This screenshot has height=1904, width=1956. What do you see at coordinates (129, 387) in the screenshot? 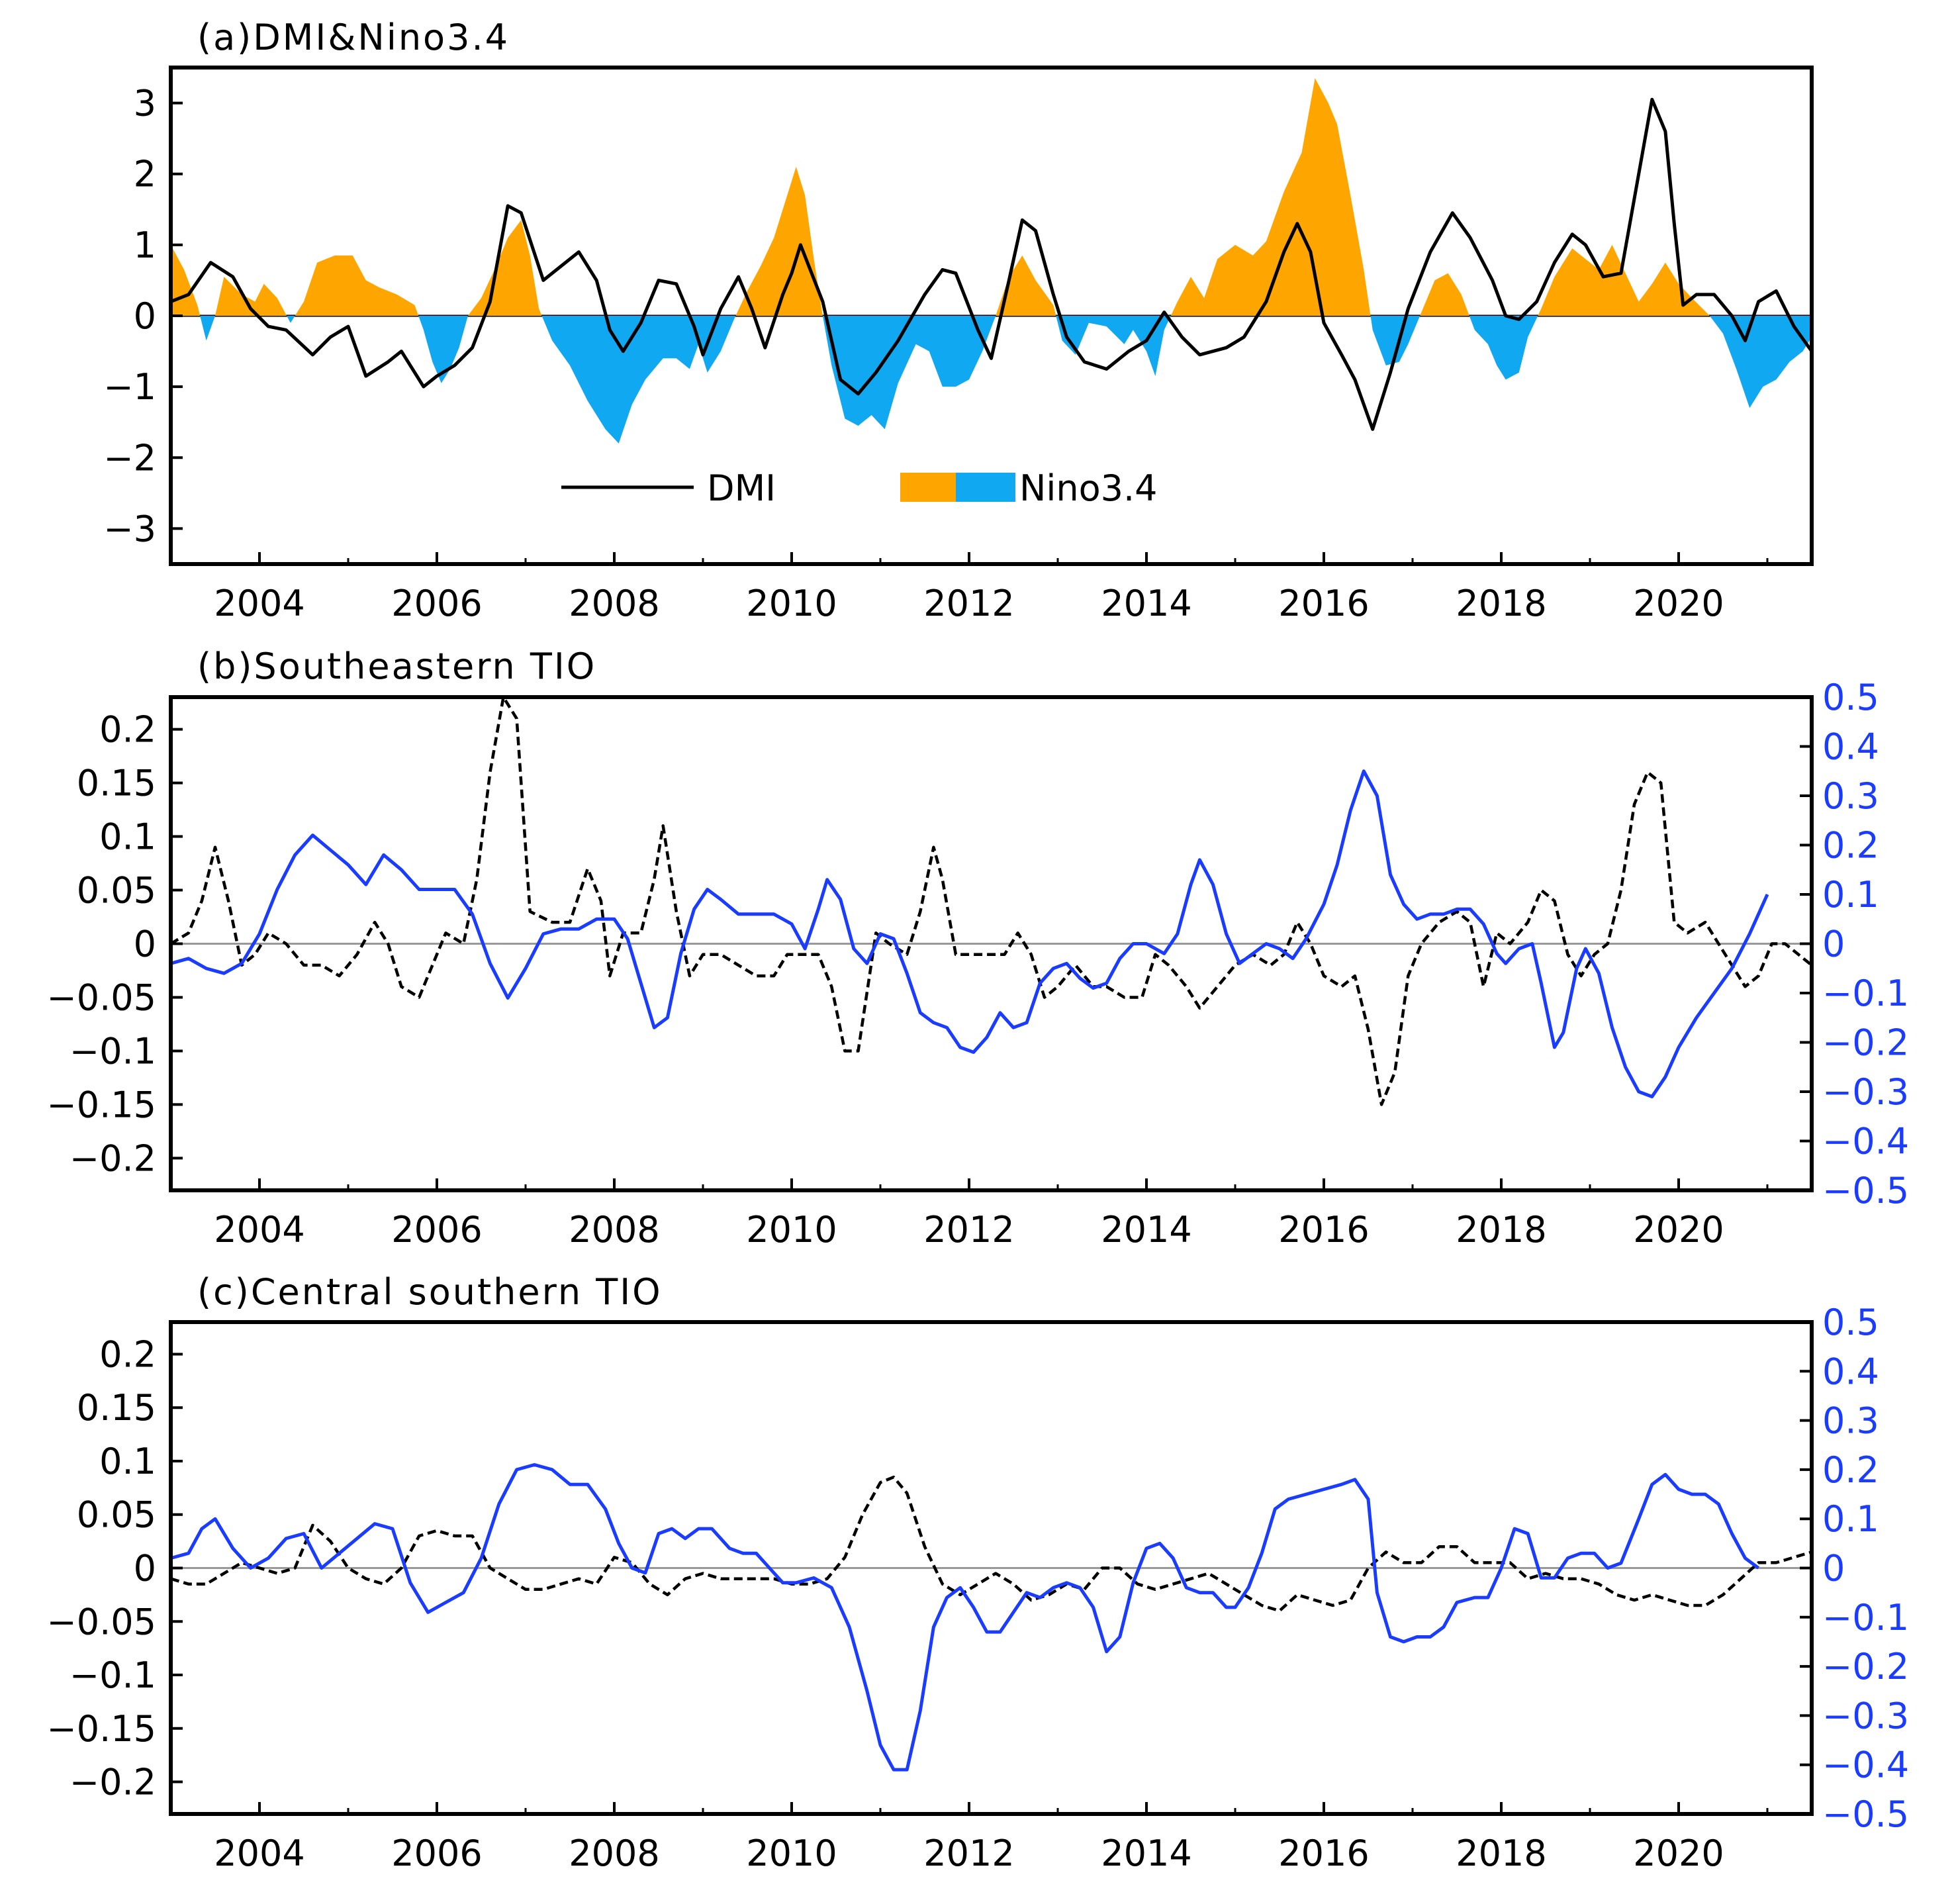
I see `y-tick-label: −1` at bounding box center [129, 387].